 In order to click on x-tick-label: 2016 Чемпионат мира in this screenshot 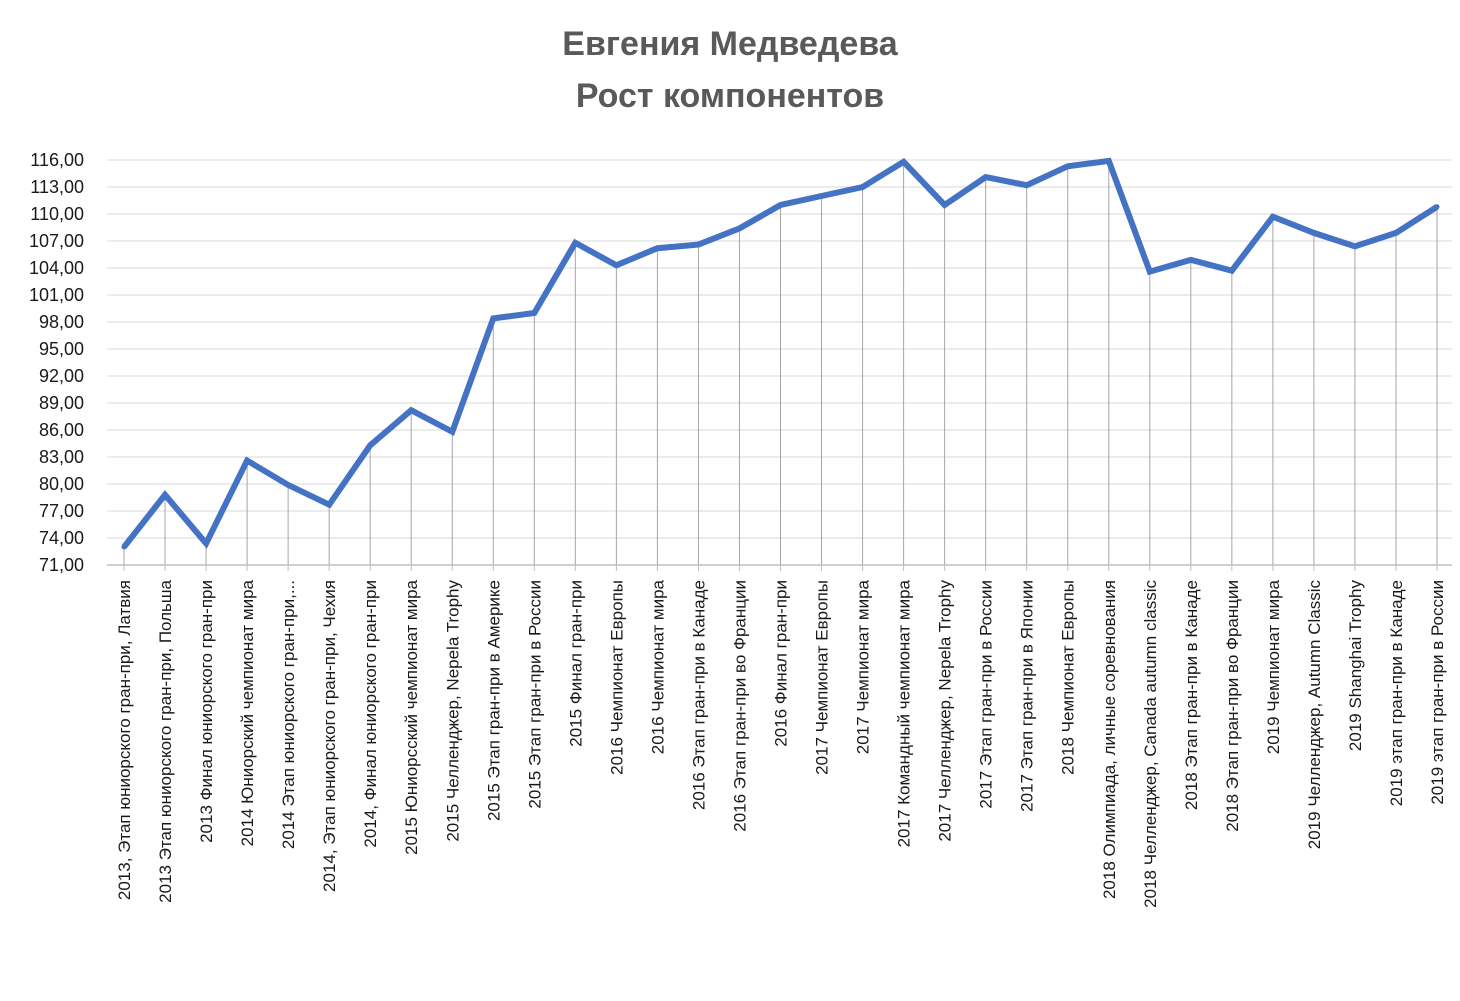, I will do `click(657, 666)`.